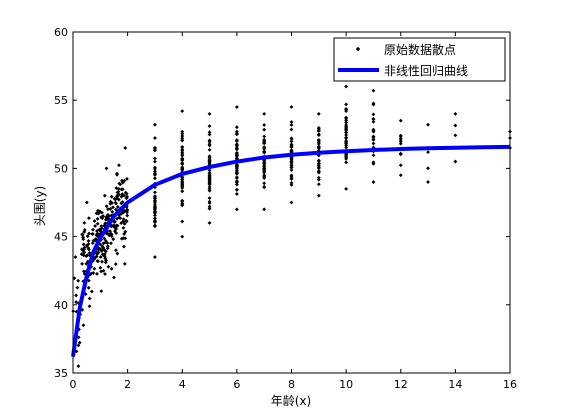 The height and width of the screenshot is (420, 561). I want to click on y-axis-label: 头围(y), so click(40, 206).